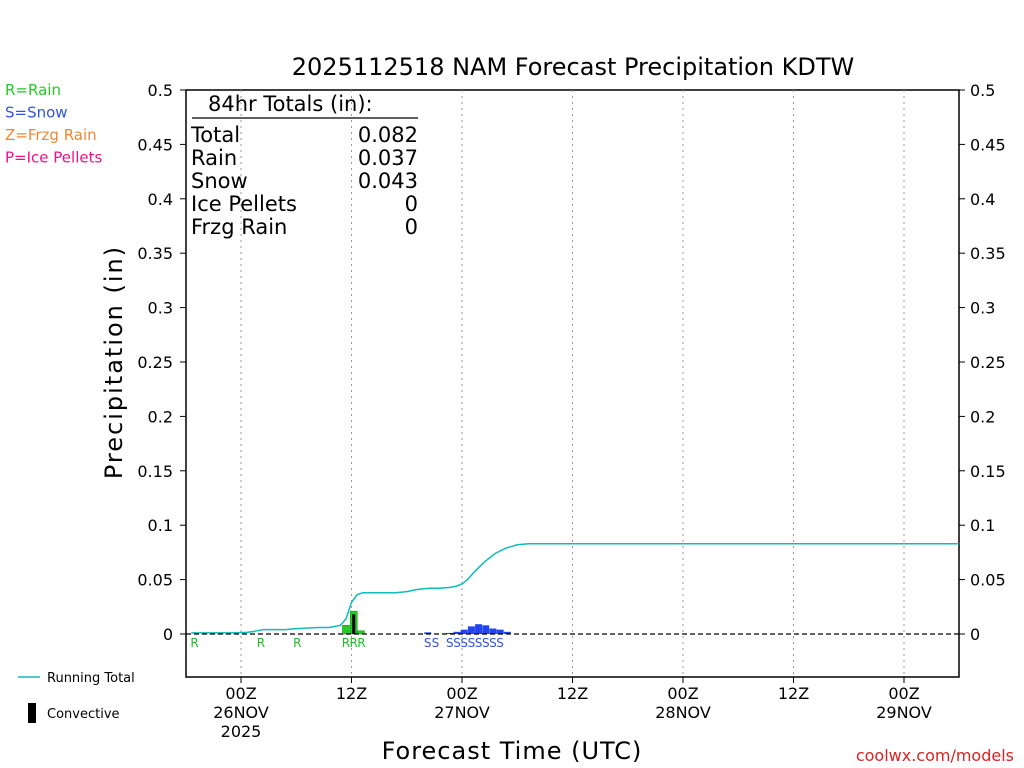  What do you see at coordinates (241, 712) in the screenshot?
I see `x-tick-label: 26NOV` at bounding box center [241, 712].